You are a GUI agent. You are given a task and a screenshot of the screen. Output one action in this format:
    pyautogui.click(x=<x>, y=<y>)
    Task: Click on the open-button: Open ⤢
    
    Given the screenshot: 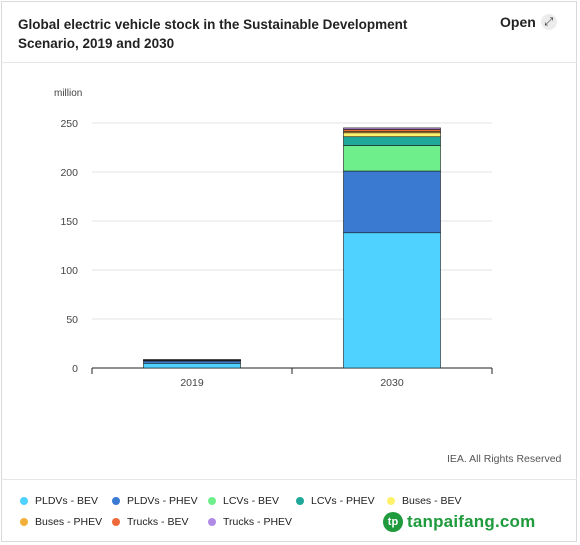 What is the action you would take?
    pyautogui.click(x=528, y=22)
    